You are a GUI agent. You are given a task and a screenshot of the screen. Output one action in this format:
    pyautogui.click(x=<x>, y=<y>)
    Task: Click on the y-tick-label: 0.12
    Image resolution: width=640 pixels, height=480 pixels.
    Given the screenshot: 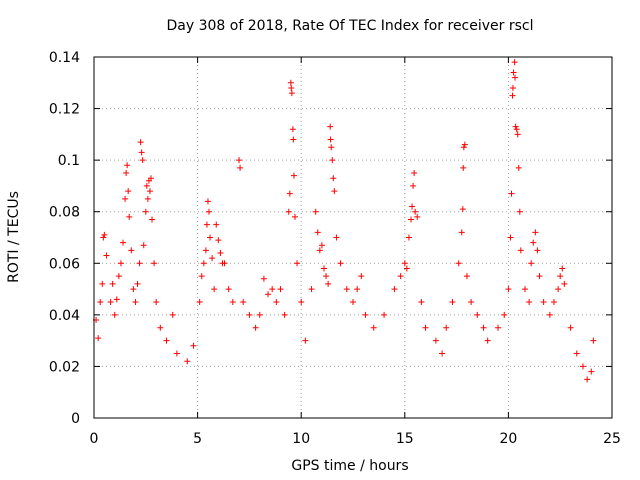 What is the action you would take?
    pyautogui.click(x=64, y=110)
    